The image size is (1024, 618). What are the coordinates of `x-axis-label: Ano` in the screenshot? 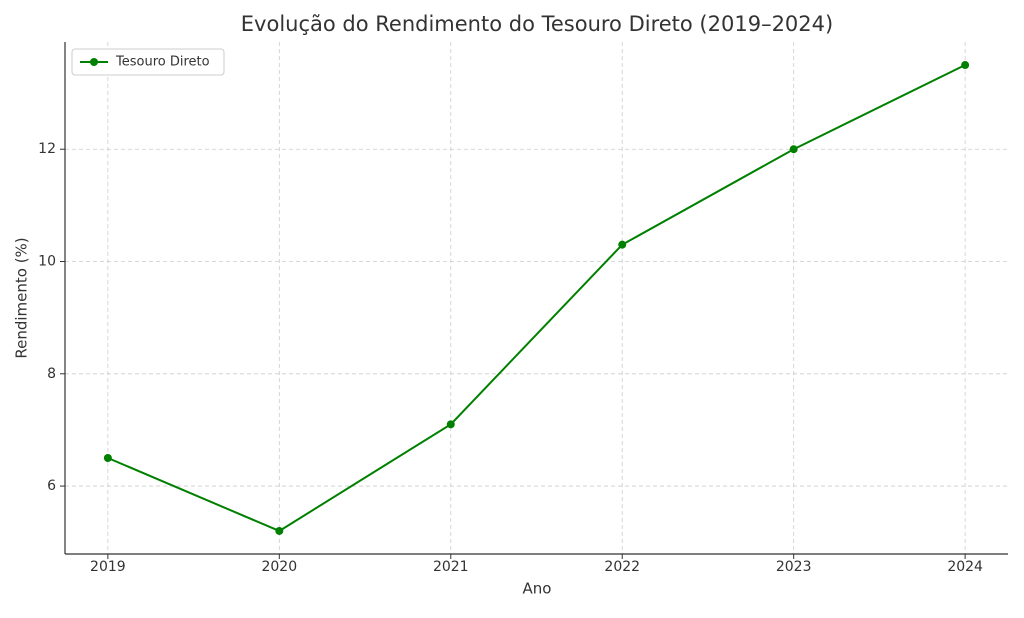 It's located at (537, 589).